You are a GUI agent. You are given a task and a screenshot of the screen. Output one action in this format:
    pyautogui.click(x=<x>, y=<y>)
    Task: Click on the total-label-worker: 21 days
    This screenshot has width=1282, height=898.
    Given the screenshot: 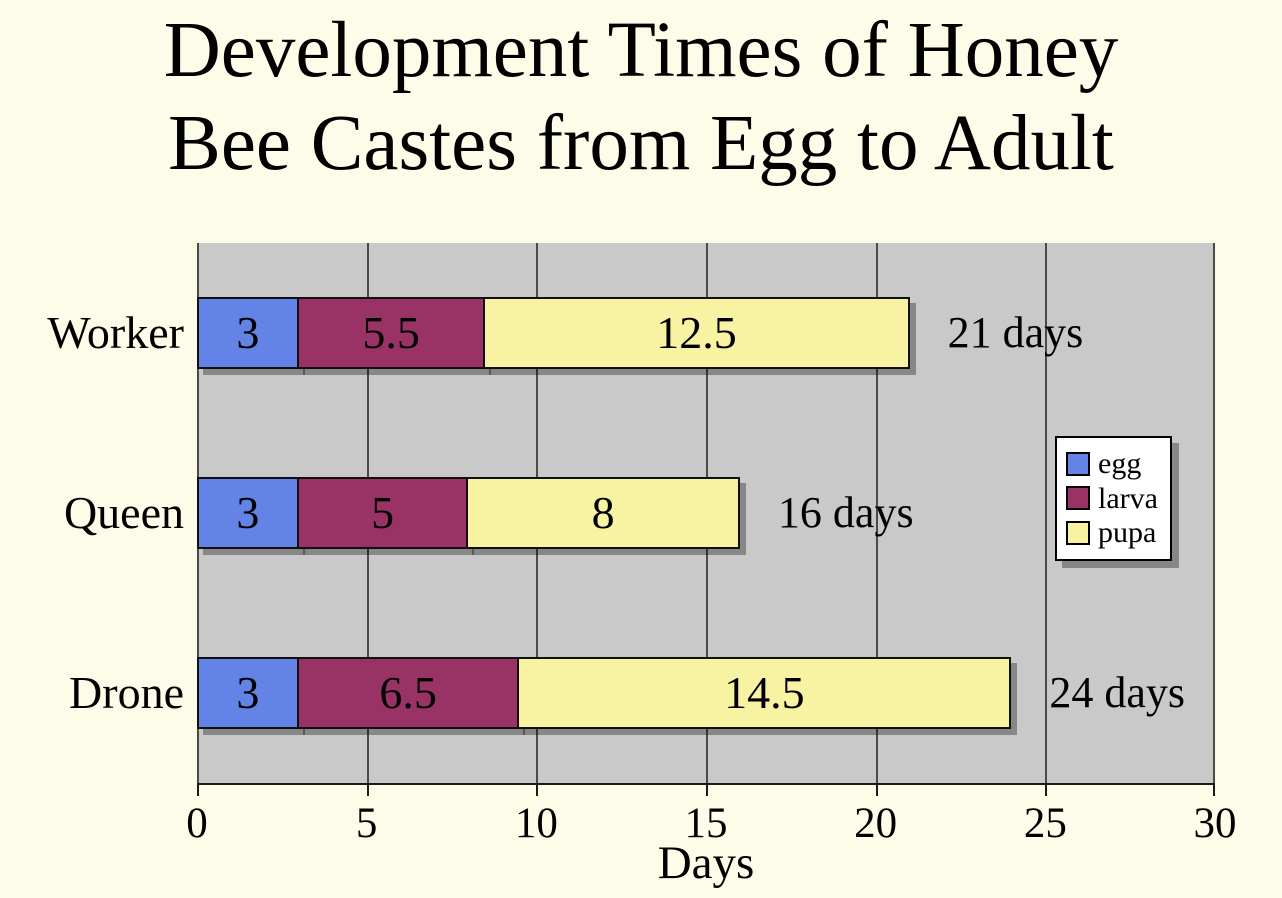 What is the action you would take?
    pyautogui.click(x=1015, y=332)
    